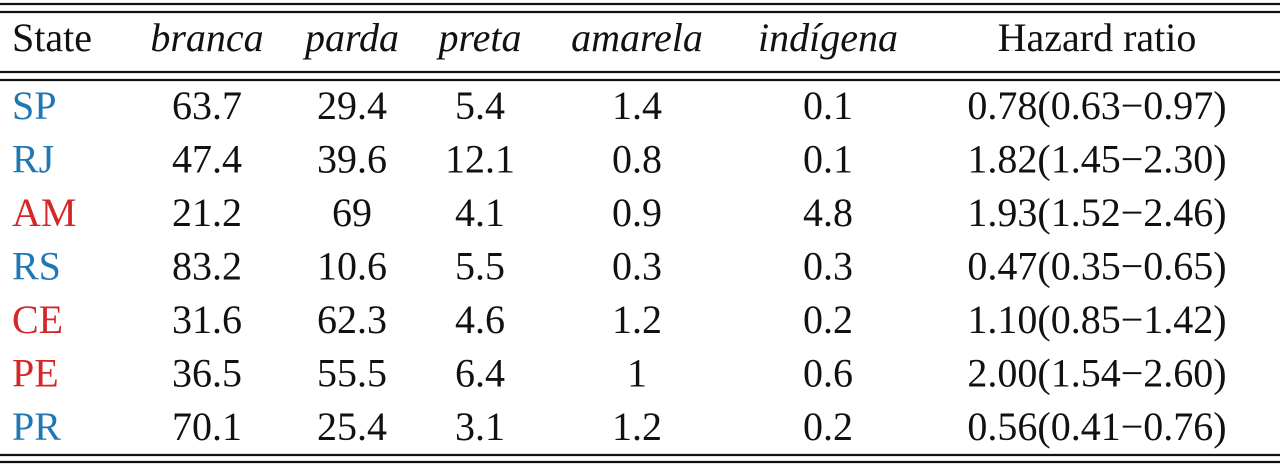 This screenshot has width=1280, height=467. What do you see at coordinates (207, 105) in the screenshot?
I see `value-cell: 63.7` at bounding box center [207, 105].